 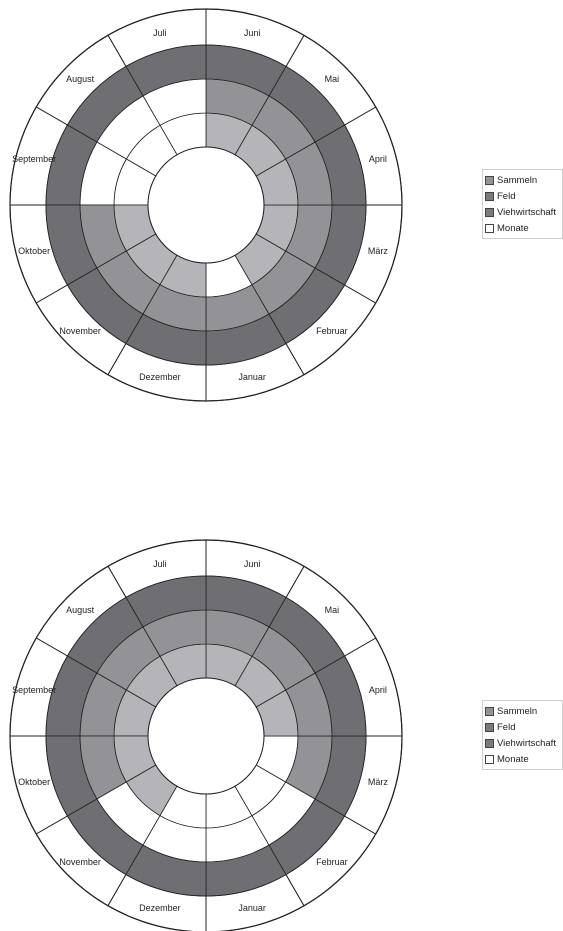 I want to click on legend-top: Sammeln Feld Viehwirtschaft Monate, so click(x=522, y=204).